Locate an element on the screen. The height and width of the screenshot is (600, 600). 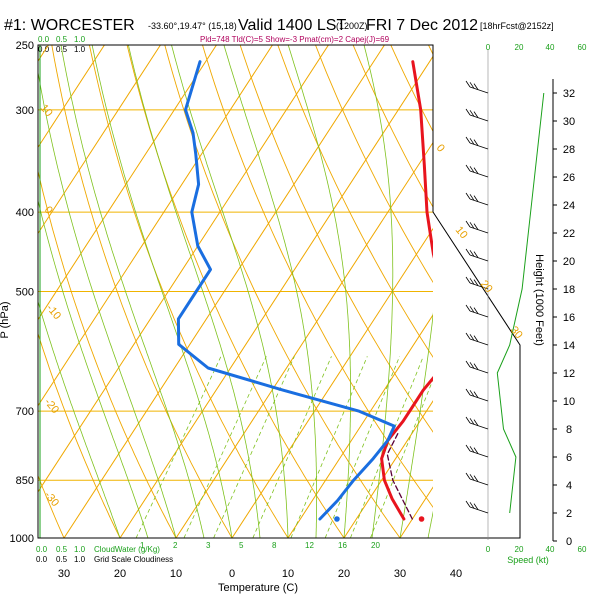
cloud-bottom-black-1: 0.5 is located at coordinates (62, 559).